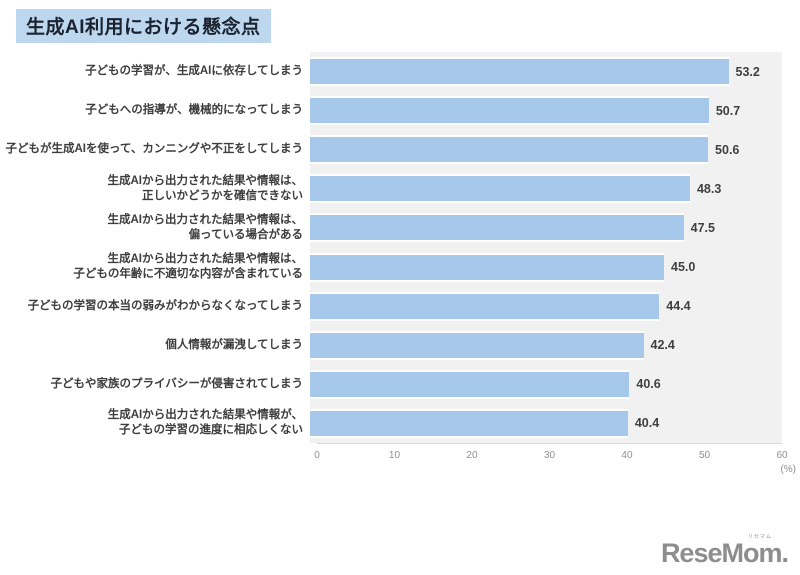 Image resolution: width=800 pixels, height=575 pixels. Describe the element at coordinates (627, 455) in the screenshot. I see `x-axis-tick-label: 40` at that location.